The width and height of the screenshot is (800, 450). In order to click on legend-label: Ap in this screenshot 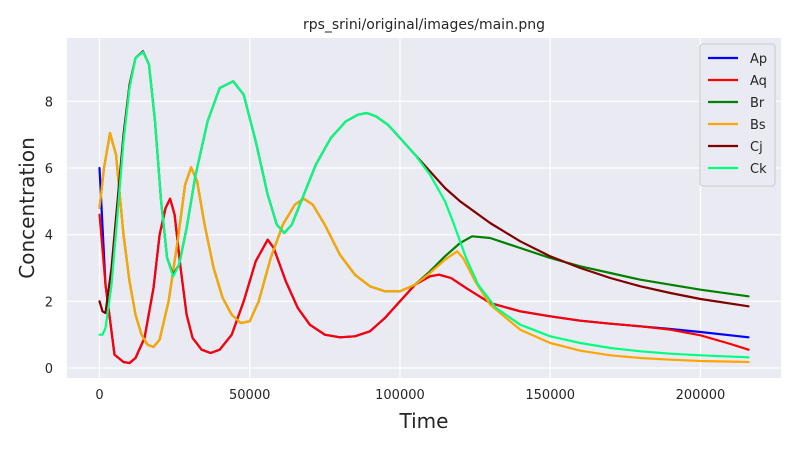, I will do `click(758, 59)`.